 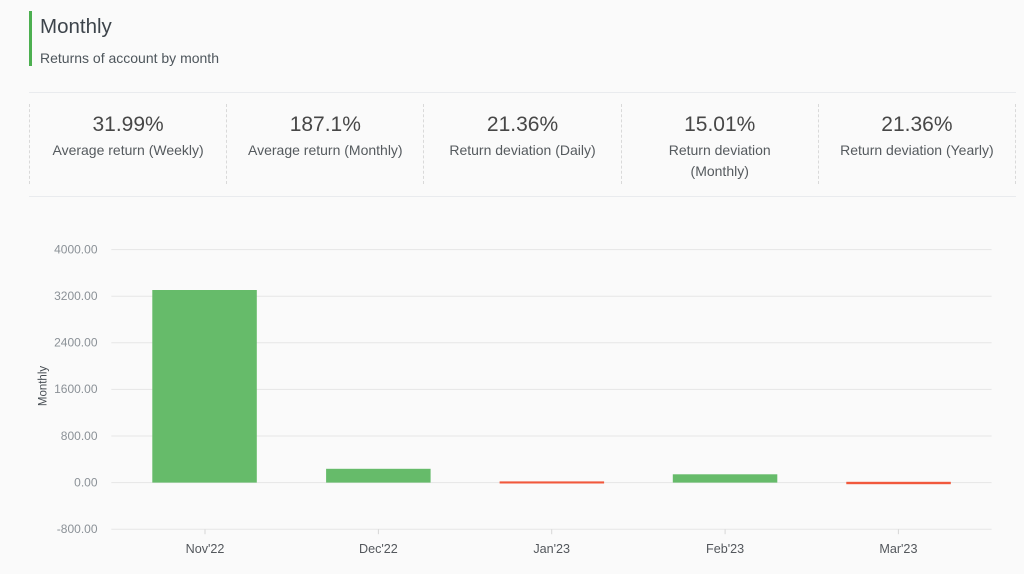 What do you see at coordinates (76, 343) in the screenshot?
I see `svg-text: 2400.00` at bounding box center [76, 343].